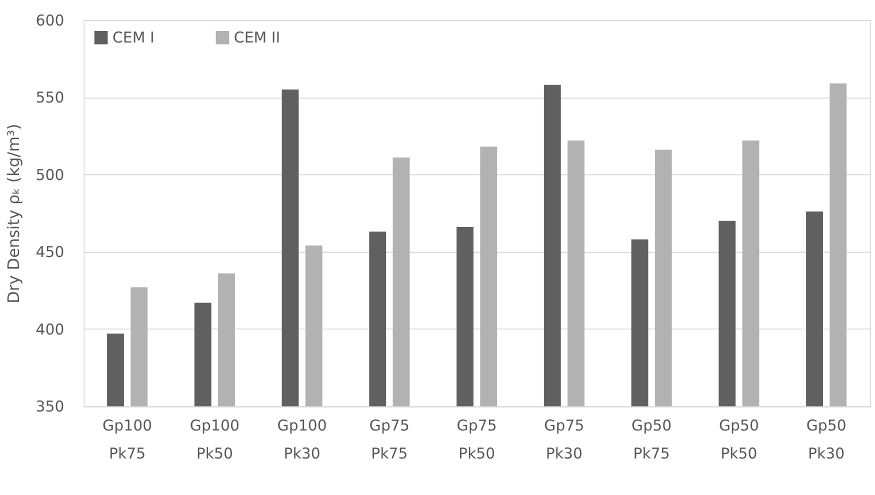 This screenshot has width=875, height=495. Describe the element at coordinates (652, 439) in the screenshot. I see `x-tick-label: Gp50 Pk75` at that location.